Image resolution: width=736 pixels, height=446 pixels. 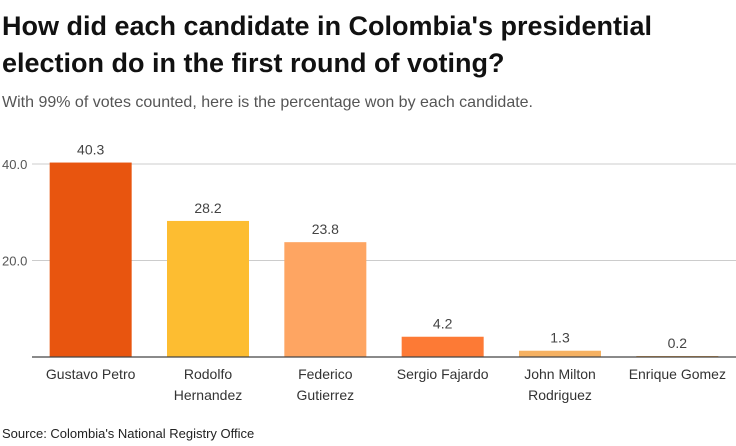 I want to click on y-tick-label: 20.0, so click(x=14, y=261).